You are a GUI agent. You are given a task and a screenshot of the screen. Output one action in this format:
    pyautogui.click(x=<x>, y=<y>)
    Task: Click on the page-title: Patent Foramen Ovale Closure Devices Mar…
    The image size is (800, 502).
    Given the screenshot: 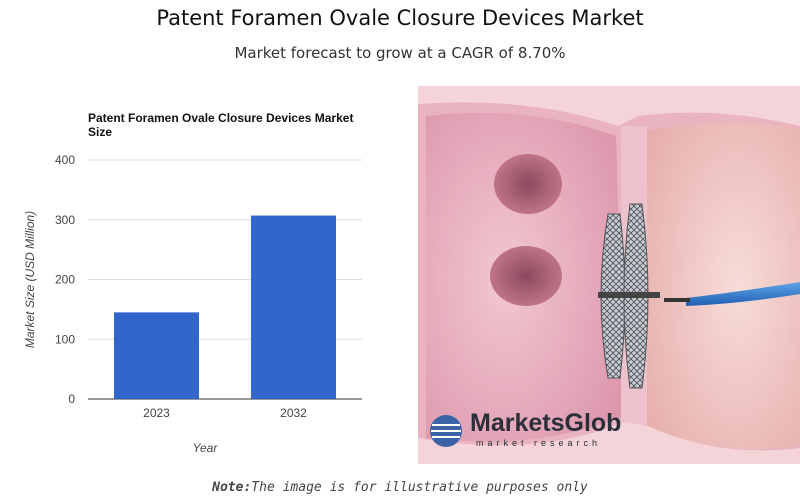 What is the action you would take?
    pyautogui.click(x=400, y=18)
    